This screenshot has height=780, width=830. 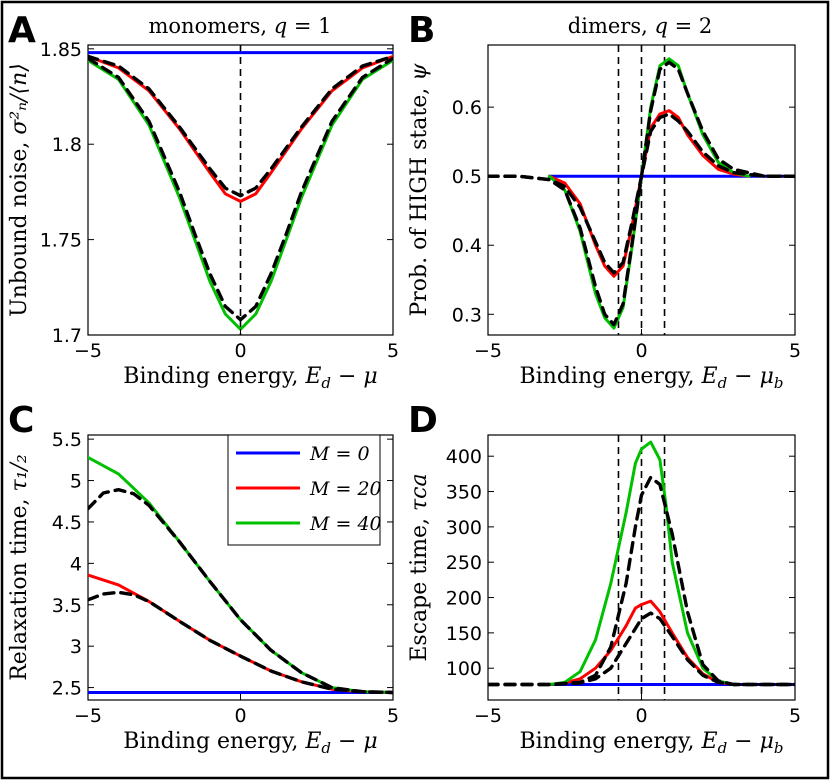 What do you see at coordinates (19, 190) in the screenshot?
I see `y-axis-label: Unbound noise, σ²ₙ/⟨n⟩` at bounding box center [19, 190].